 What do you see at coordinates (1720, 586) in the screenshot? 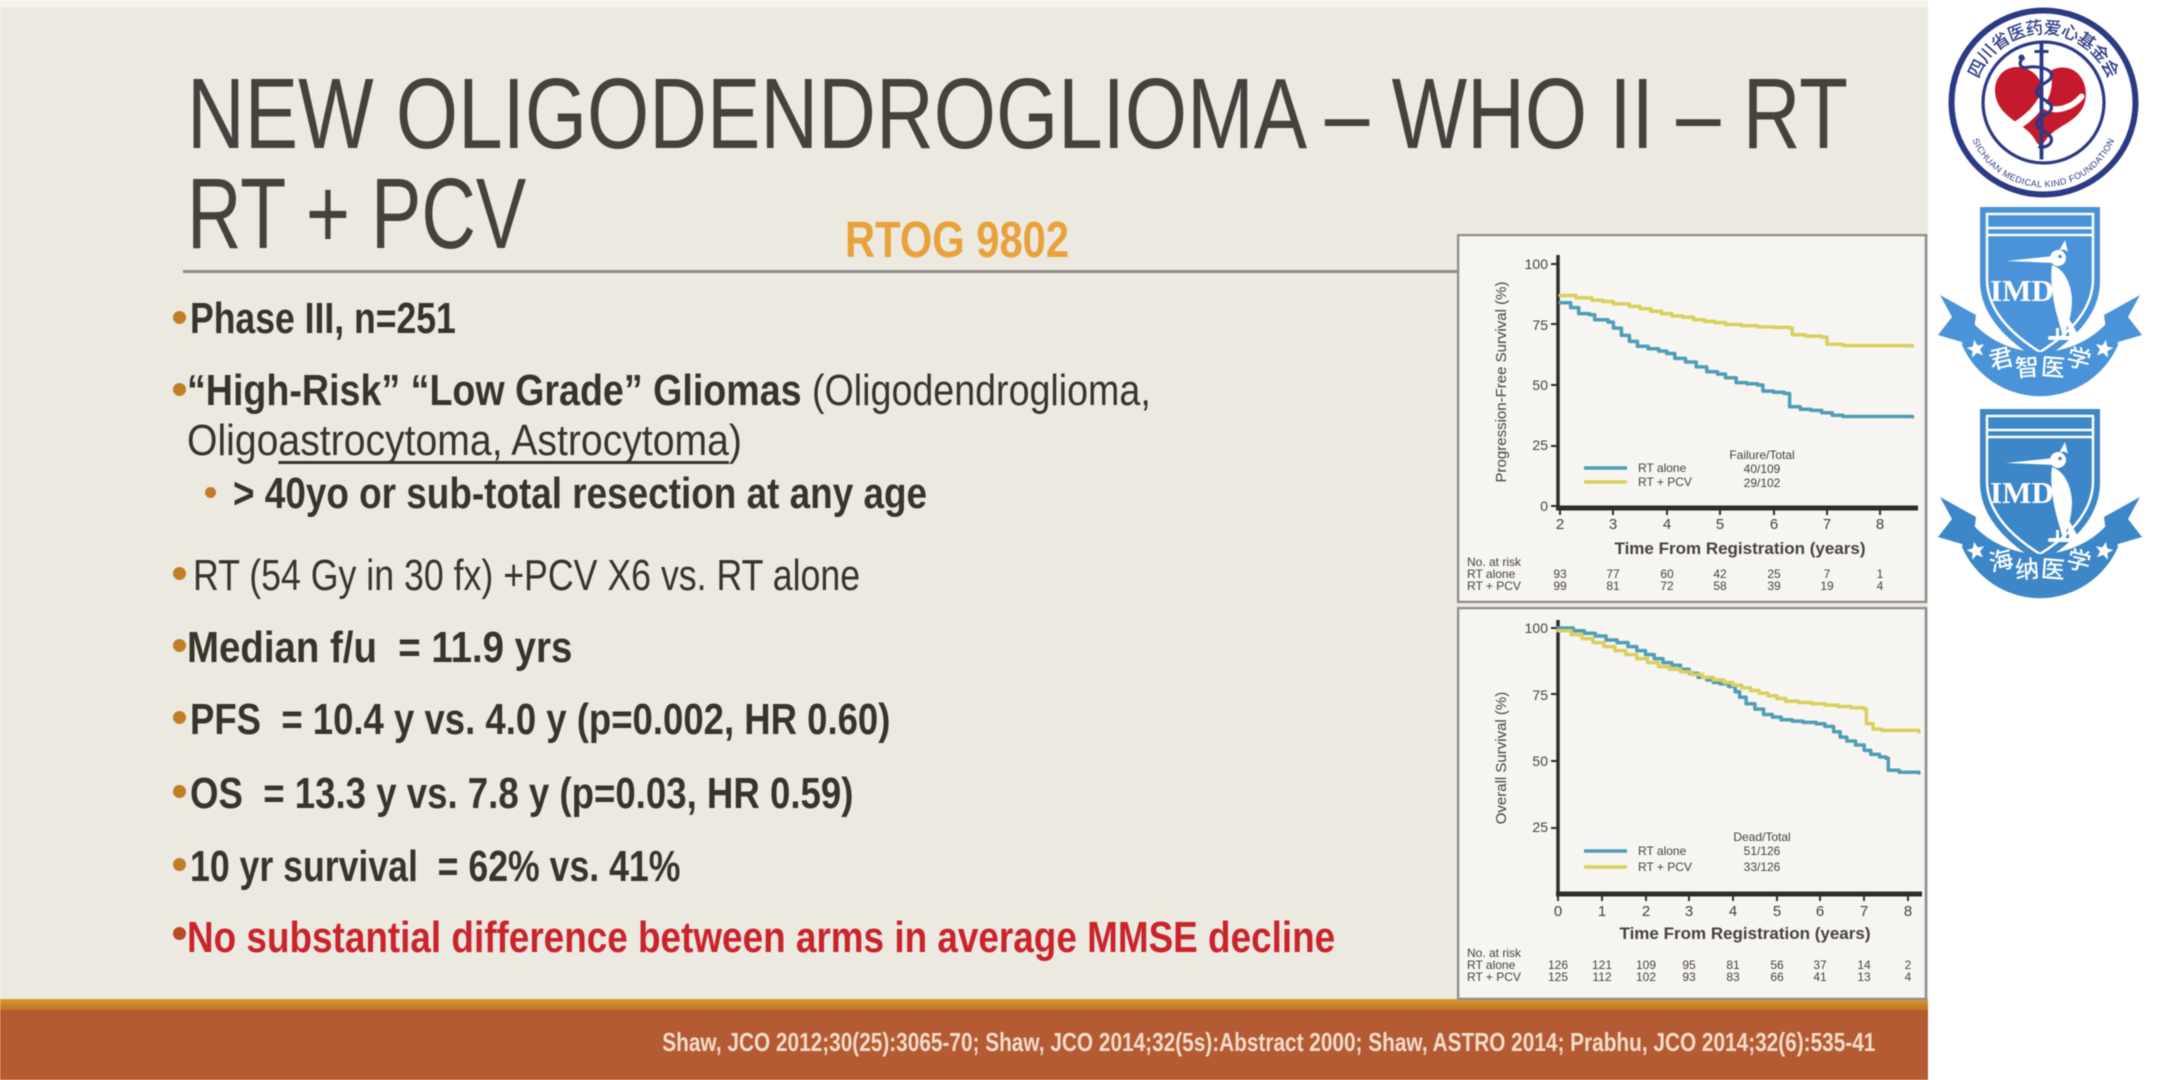
I see `svg-text: 58` at bounding box center [1720, 586].